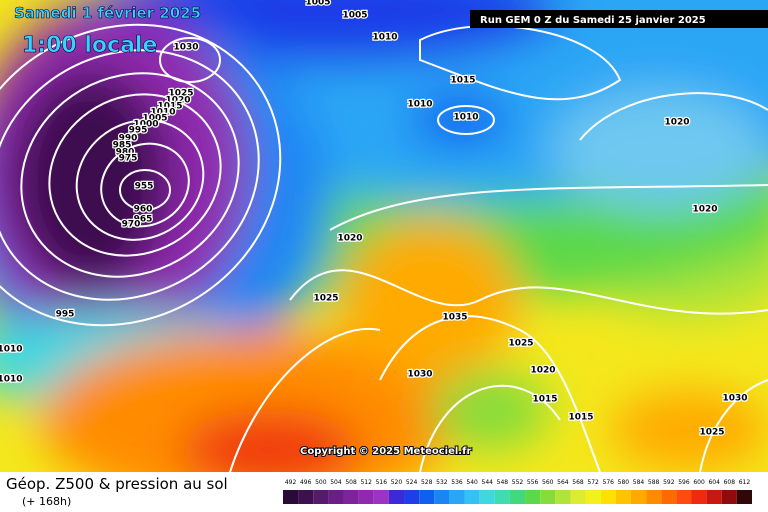 The width and height of the screenshot is (768, 512). I want to click on isobar-label: 1035, so click(454, 318).